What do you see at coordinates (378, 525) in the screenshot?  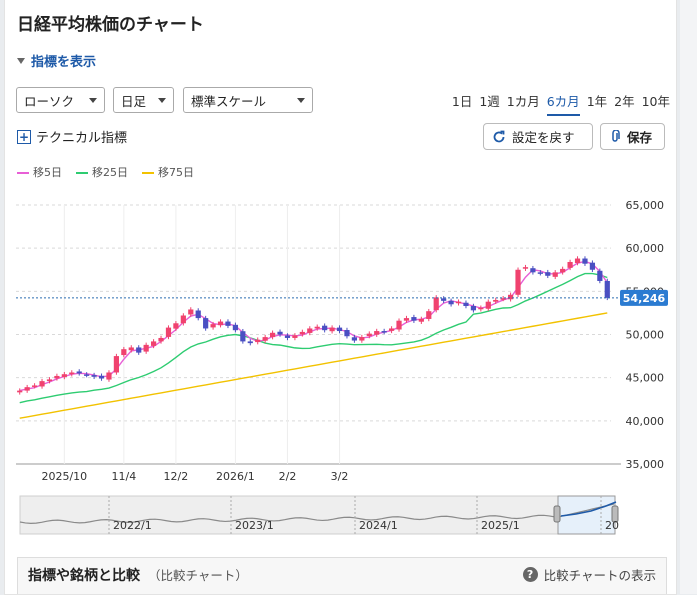 I see `navigator-label: 2024/1` at bounding box center [378, 525].